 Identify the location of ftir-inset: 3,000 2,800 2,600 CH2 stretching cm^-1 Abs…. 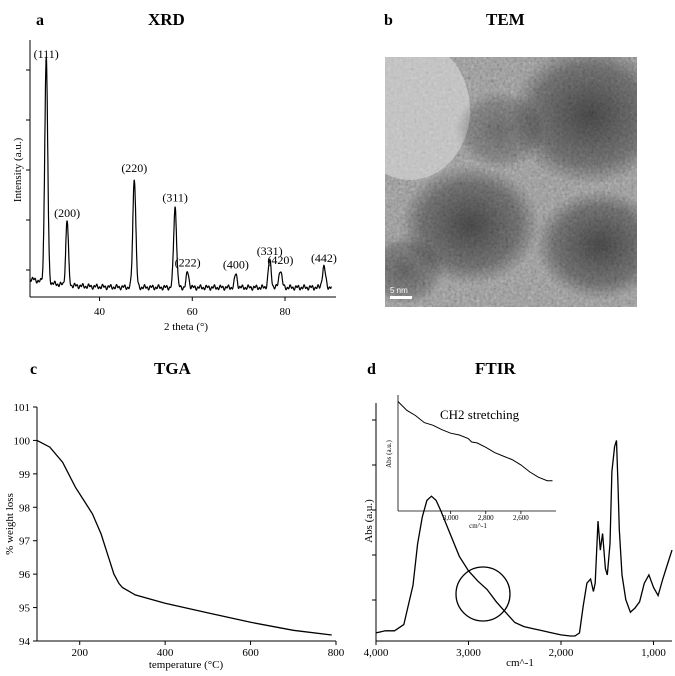
(470, 462).